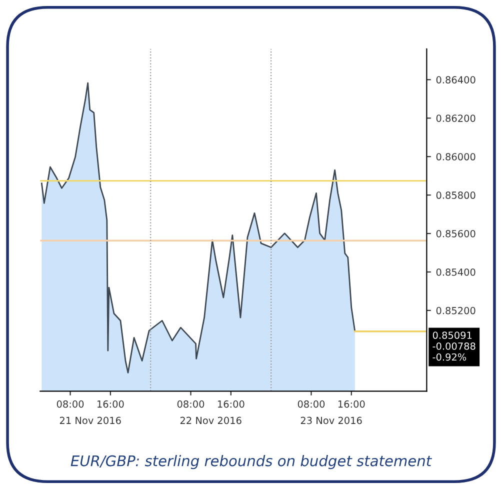 The height and width of the screenshot is (489, 502). I want to click on y-tick-label: 0.85600, so click(456, 234).